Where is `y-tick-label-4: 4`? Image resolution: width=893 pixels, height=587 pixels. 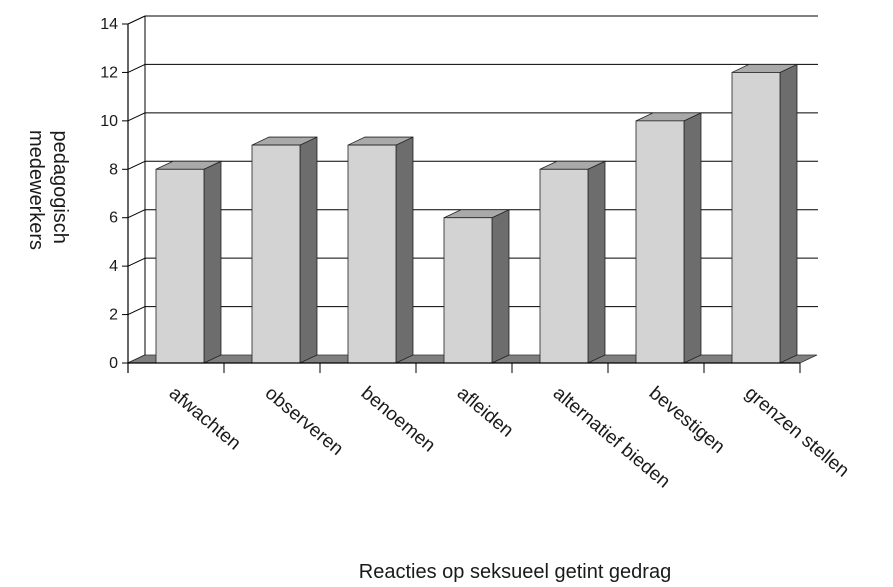
y-tick-label-4: 4 is located at coordinates (113, 266).